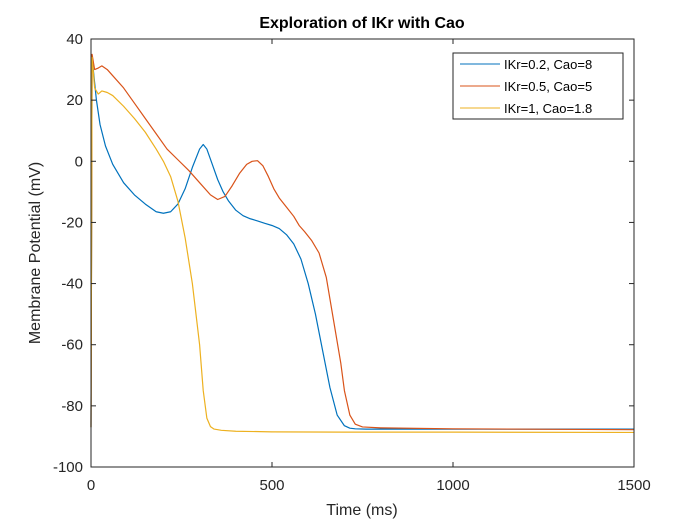 This screenshot has height=525, width=700. What do you see at coordinates (72, 406) in the screenshot?
I see `y-tick-label: -80` at bounding box center [72, 406].